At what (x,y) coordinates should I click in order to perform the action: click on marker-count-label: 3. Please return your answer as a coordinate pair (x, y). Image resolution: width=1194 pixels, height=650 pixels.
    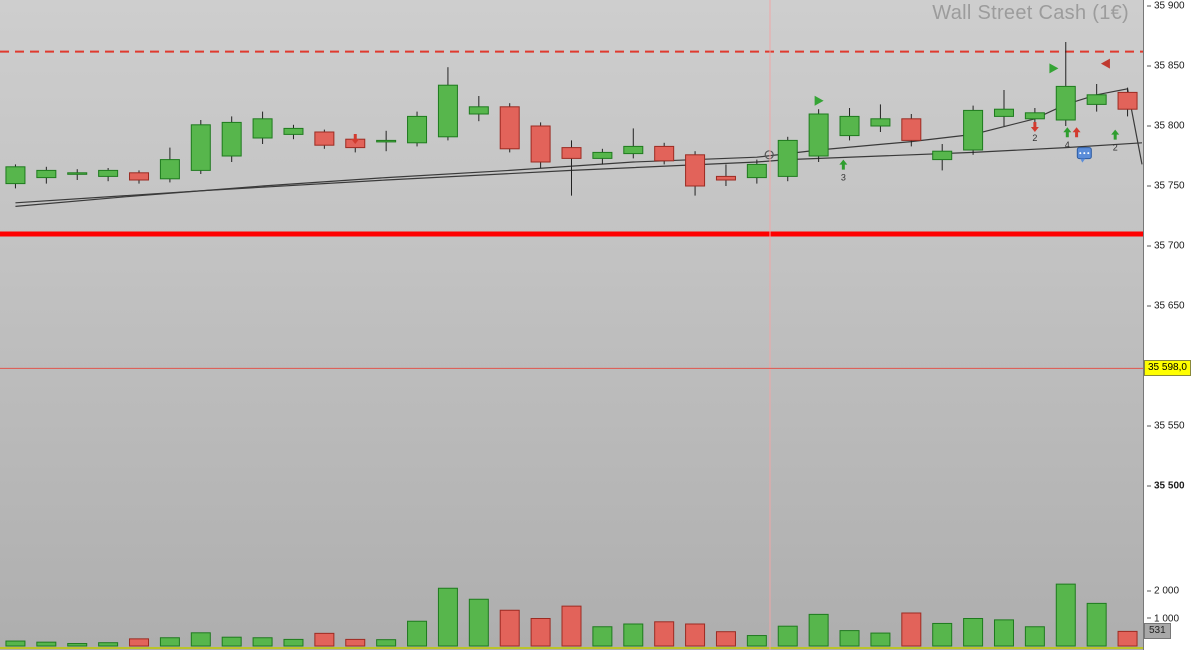
    Looking at the image, I should click on (843, 178).